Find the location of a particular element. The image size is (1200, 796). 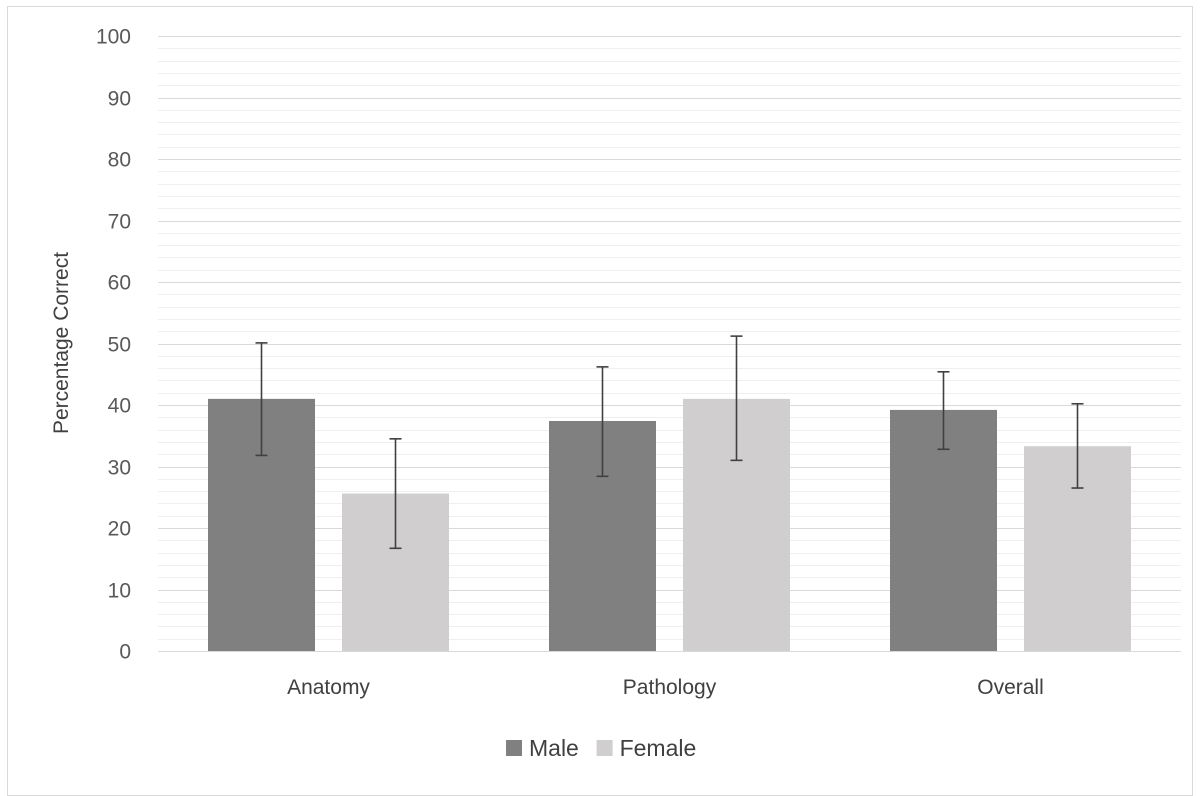

y-tick-label: 100 is located at coordinates (113, 37).